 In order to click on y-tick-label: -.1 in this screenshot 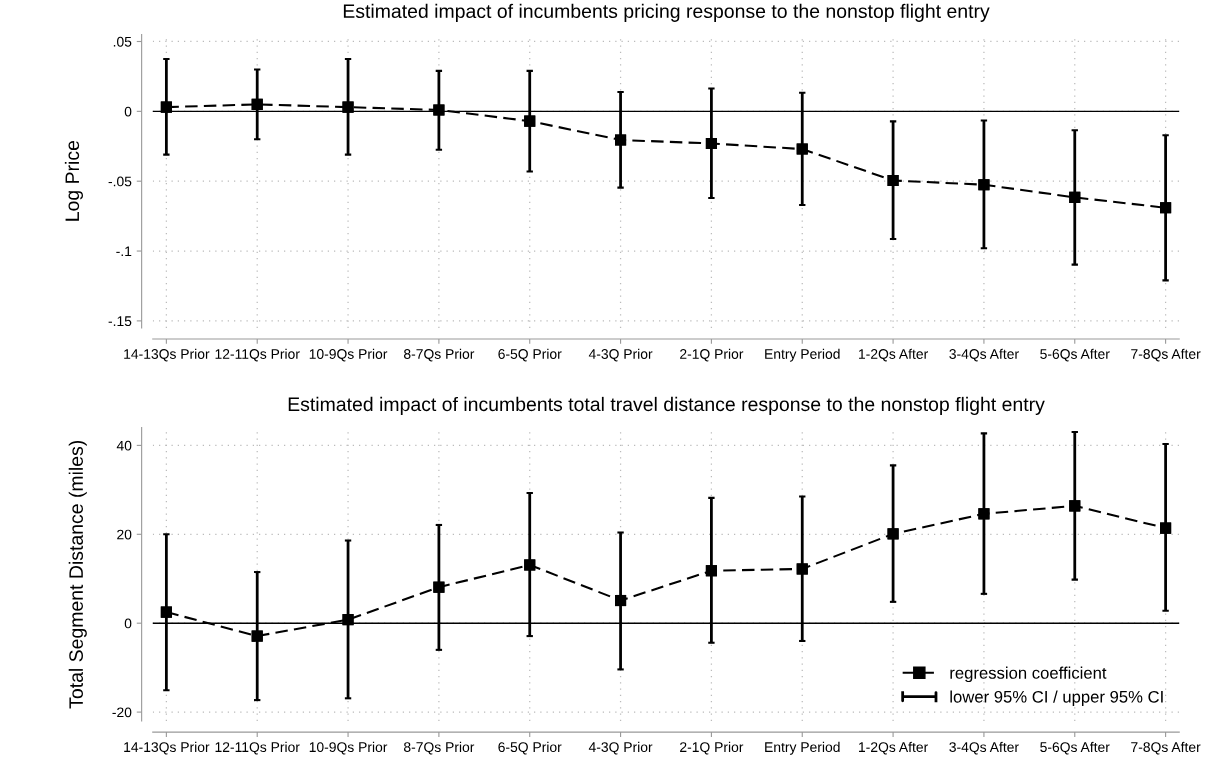, I will do `click(124, 251)`.